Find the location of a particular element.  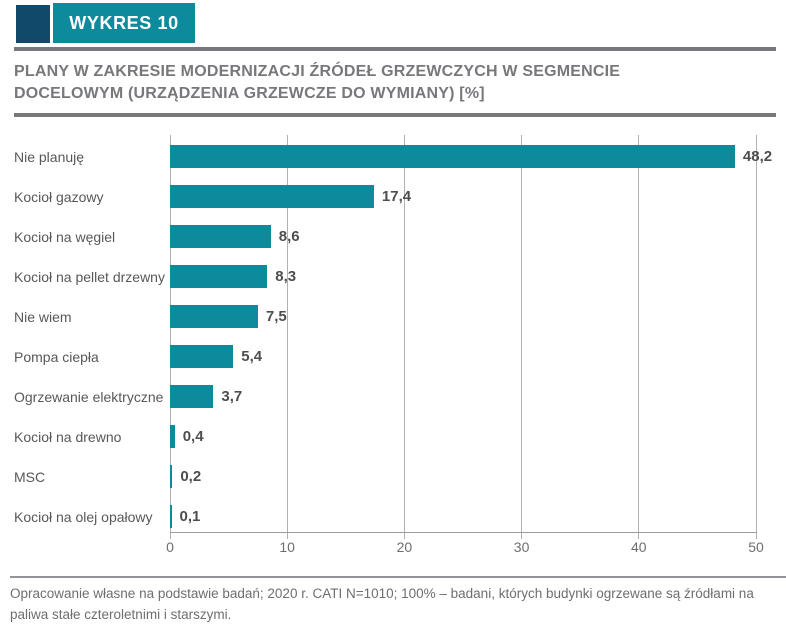

value-label: 3,7 is located at coordinates (232, 396).